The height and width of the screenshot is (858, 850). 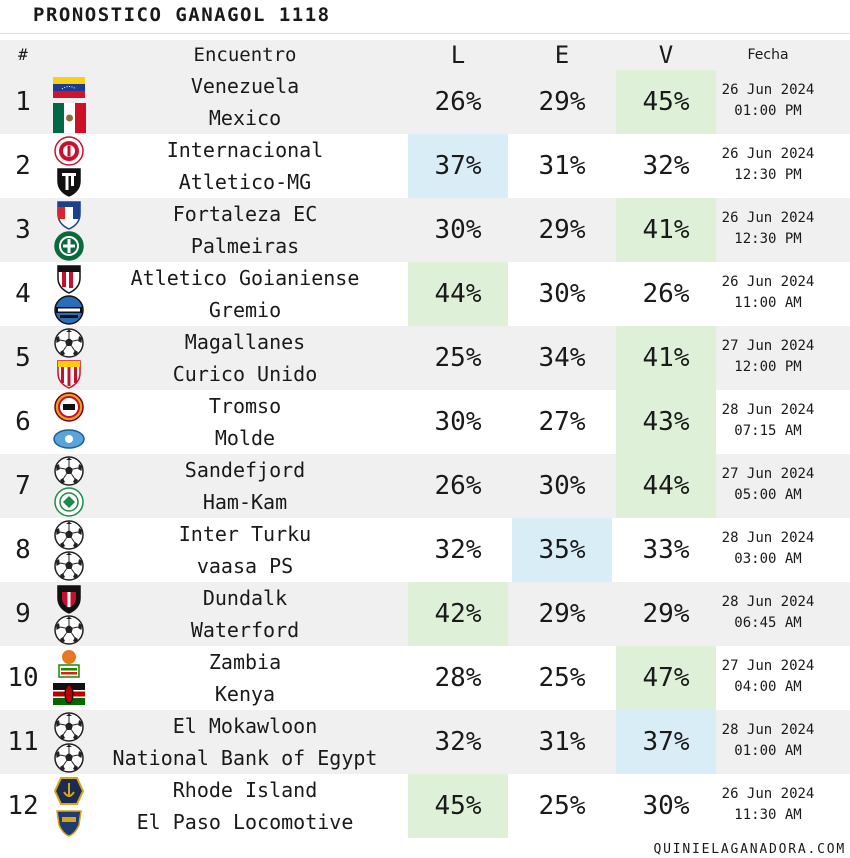 What do you see at coordinates (245, 758) in the screenshot?
I see `away-team: National Bank of Egypt` at bounding box center [245, 758].